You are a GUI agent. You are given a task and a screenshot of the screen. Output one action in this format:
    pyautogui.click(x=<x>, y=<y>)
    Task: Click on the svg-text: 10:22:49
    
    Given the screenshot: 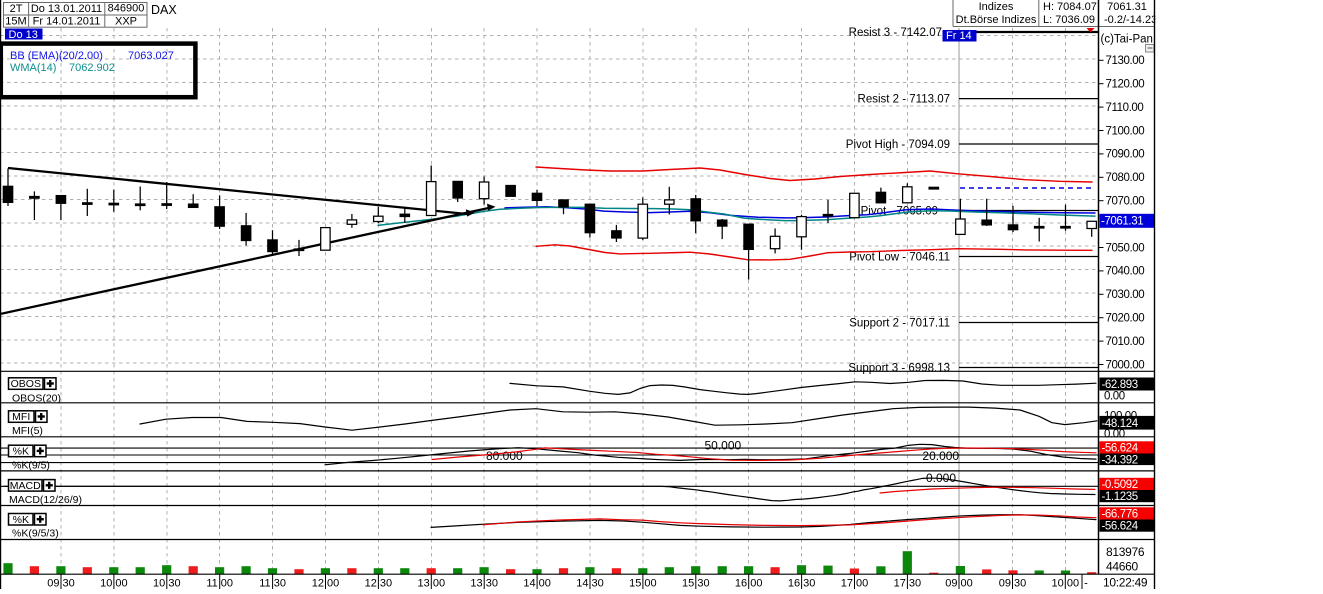 What is the action you would take?
    pyautogui.click(x=1125, y=583)
    